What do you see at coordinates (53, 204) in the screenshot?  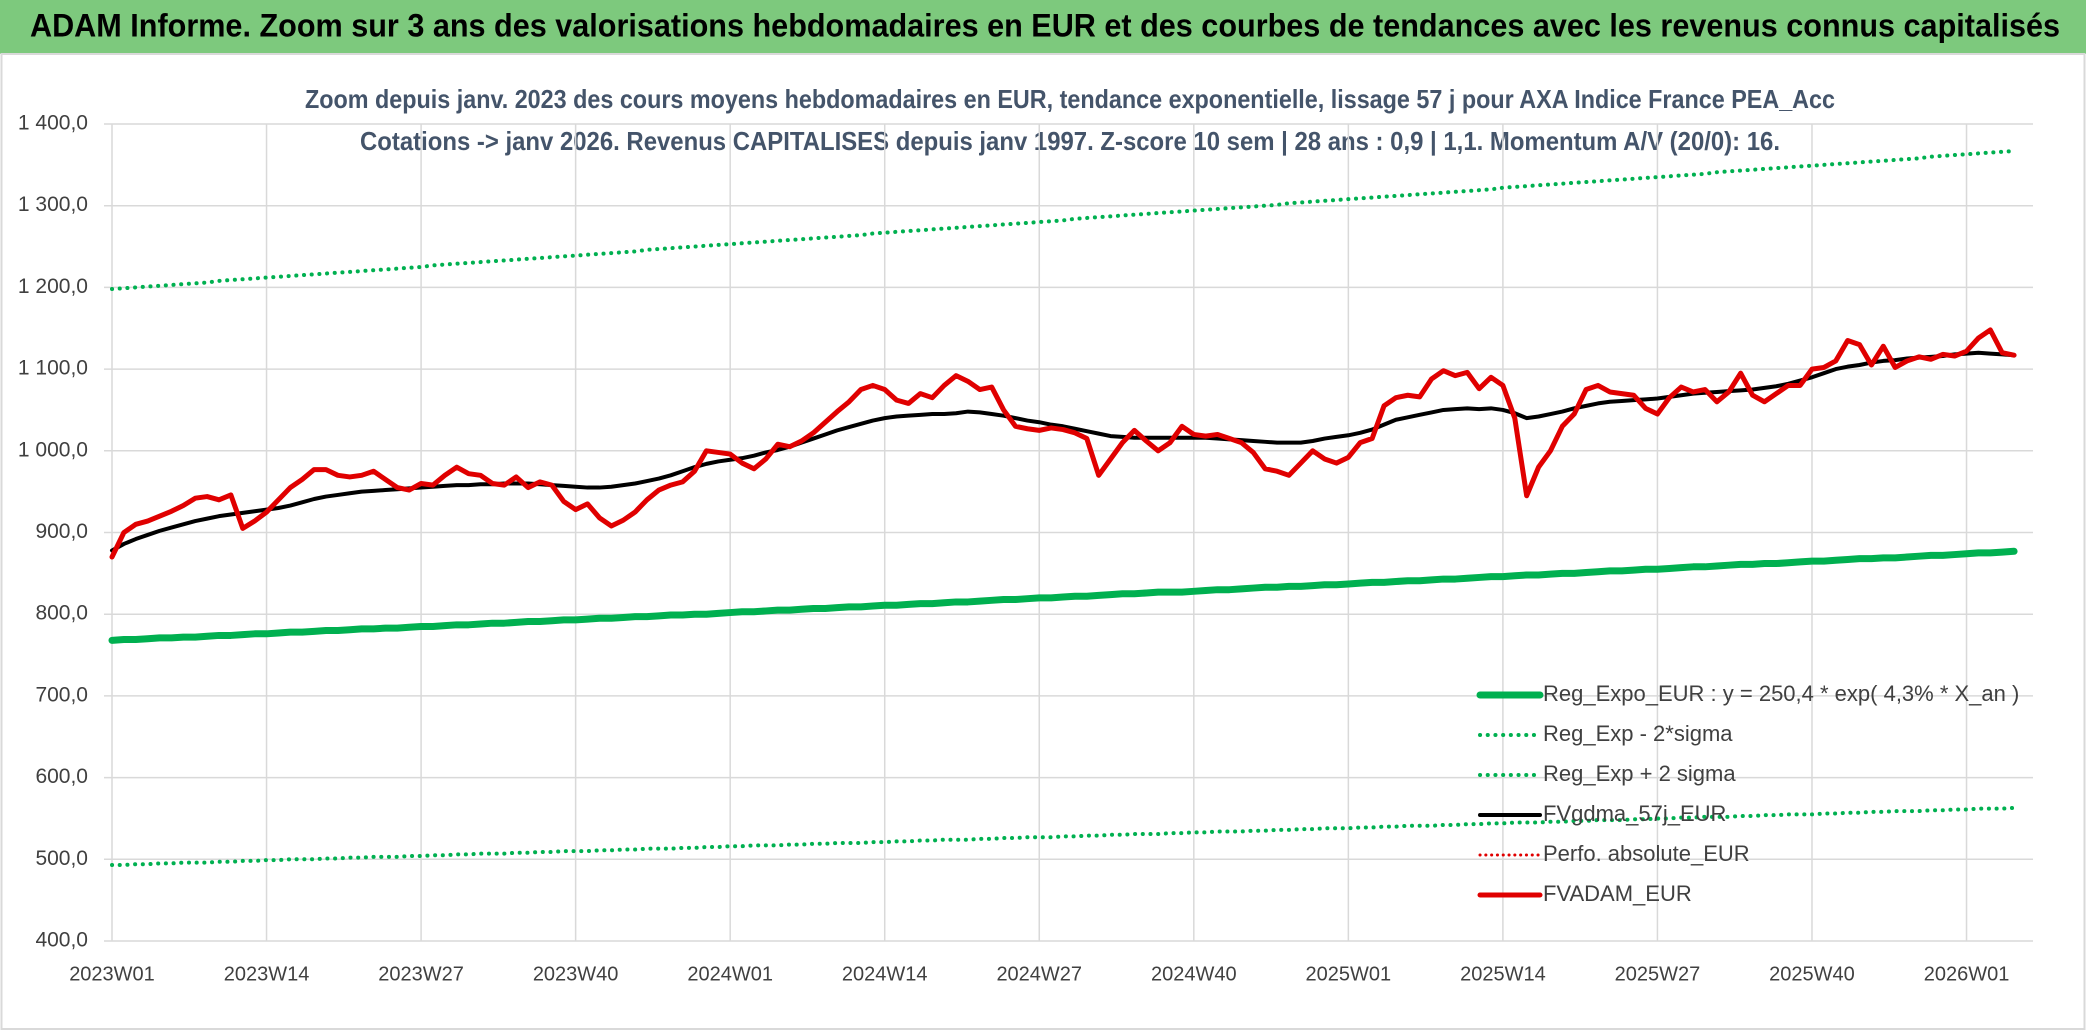 I see `y-tick-label: 1 300,0` at bounding box center [53, 204].